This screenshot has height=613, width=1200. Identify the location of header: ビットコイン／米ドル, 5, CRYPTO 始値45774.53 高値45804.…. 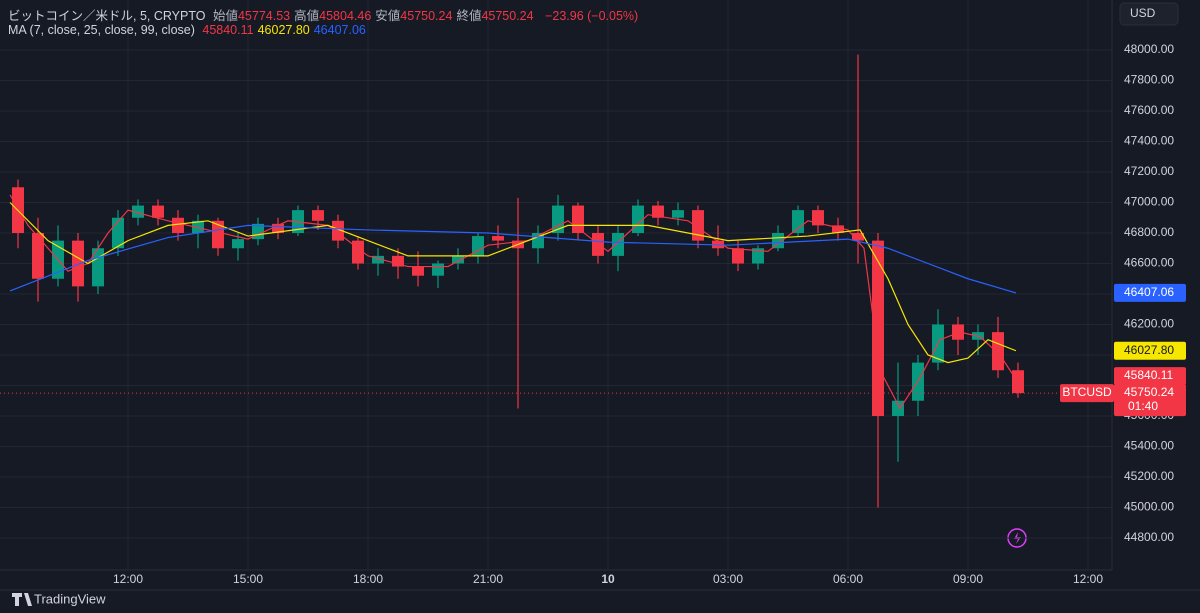
(325, 14).